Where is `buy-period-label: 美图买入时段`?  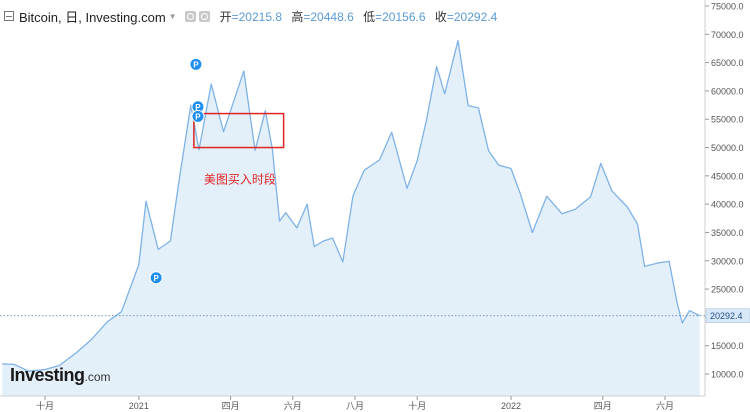
buy-period-label: 美图买入时段 is located at coordinates (240, 179).